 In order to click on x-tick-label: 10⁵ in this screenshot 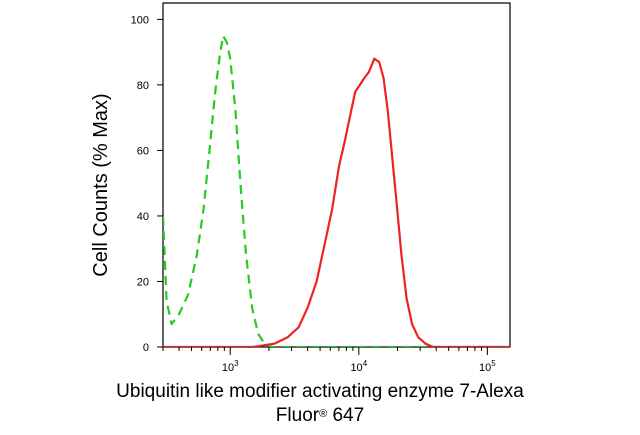, I will do `click(487, 366)`.